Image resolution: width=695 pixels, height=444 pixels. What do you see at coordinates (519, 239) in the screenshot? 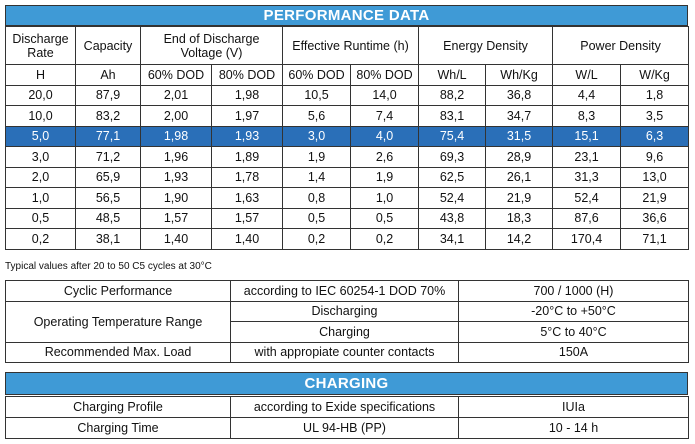
I see `table-cell: 14,2` at bounding box center [519, 239].